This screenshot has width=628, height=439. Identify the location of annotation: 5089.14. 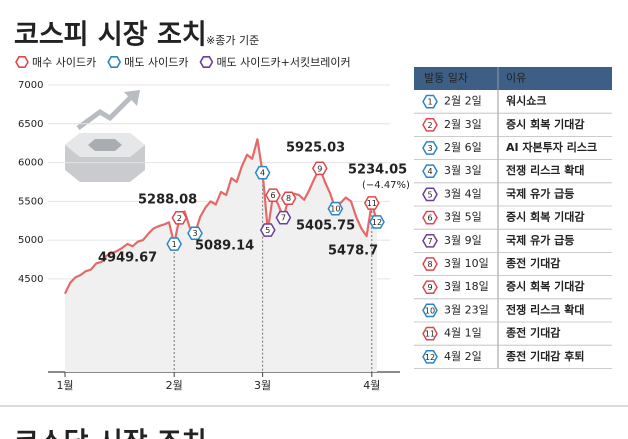
(224, 246).